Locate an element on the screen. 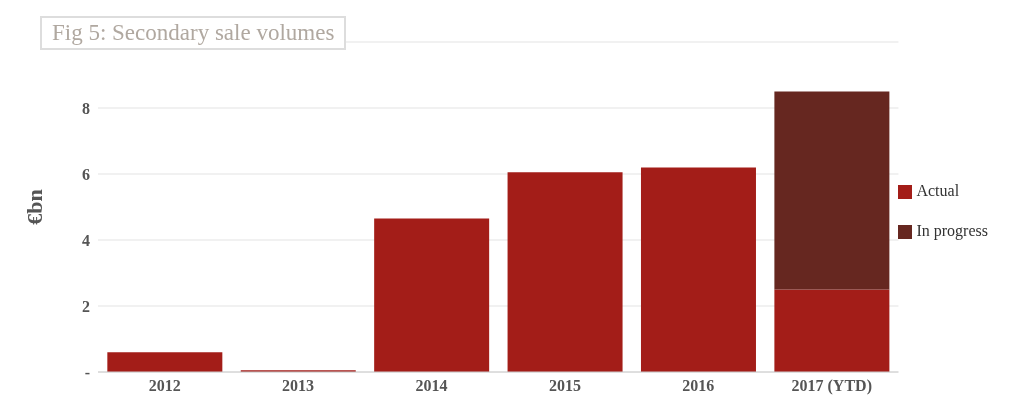 This screenshot has width=1009, height=419. x-tick-label: 2015 is located at coordinates (564, 386).